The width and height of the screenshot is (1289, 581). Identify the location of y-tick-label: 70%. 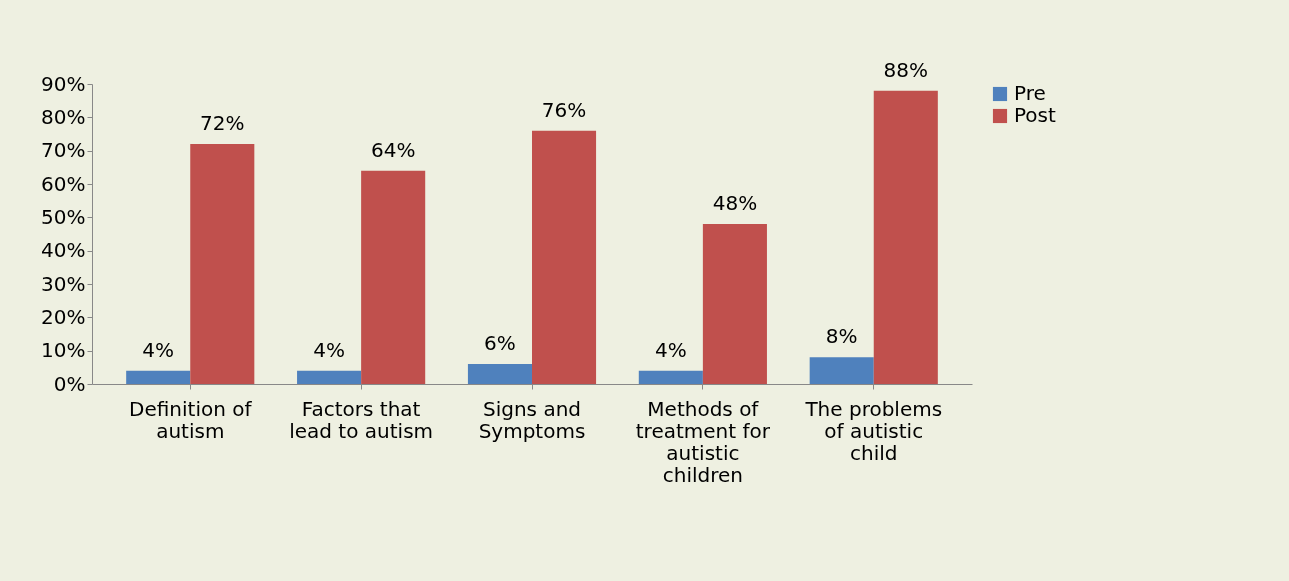
(63, 150).